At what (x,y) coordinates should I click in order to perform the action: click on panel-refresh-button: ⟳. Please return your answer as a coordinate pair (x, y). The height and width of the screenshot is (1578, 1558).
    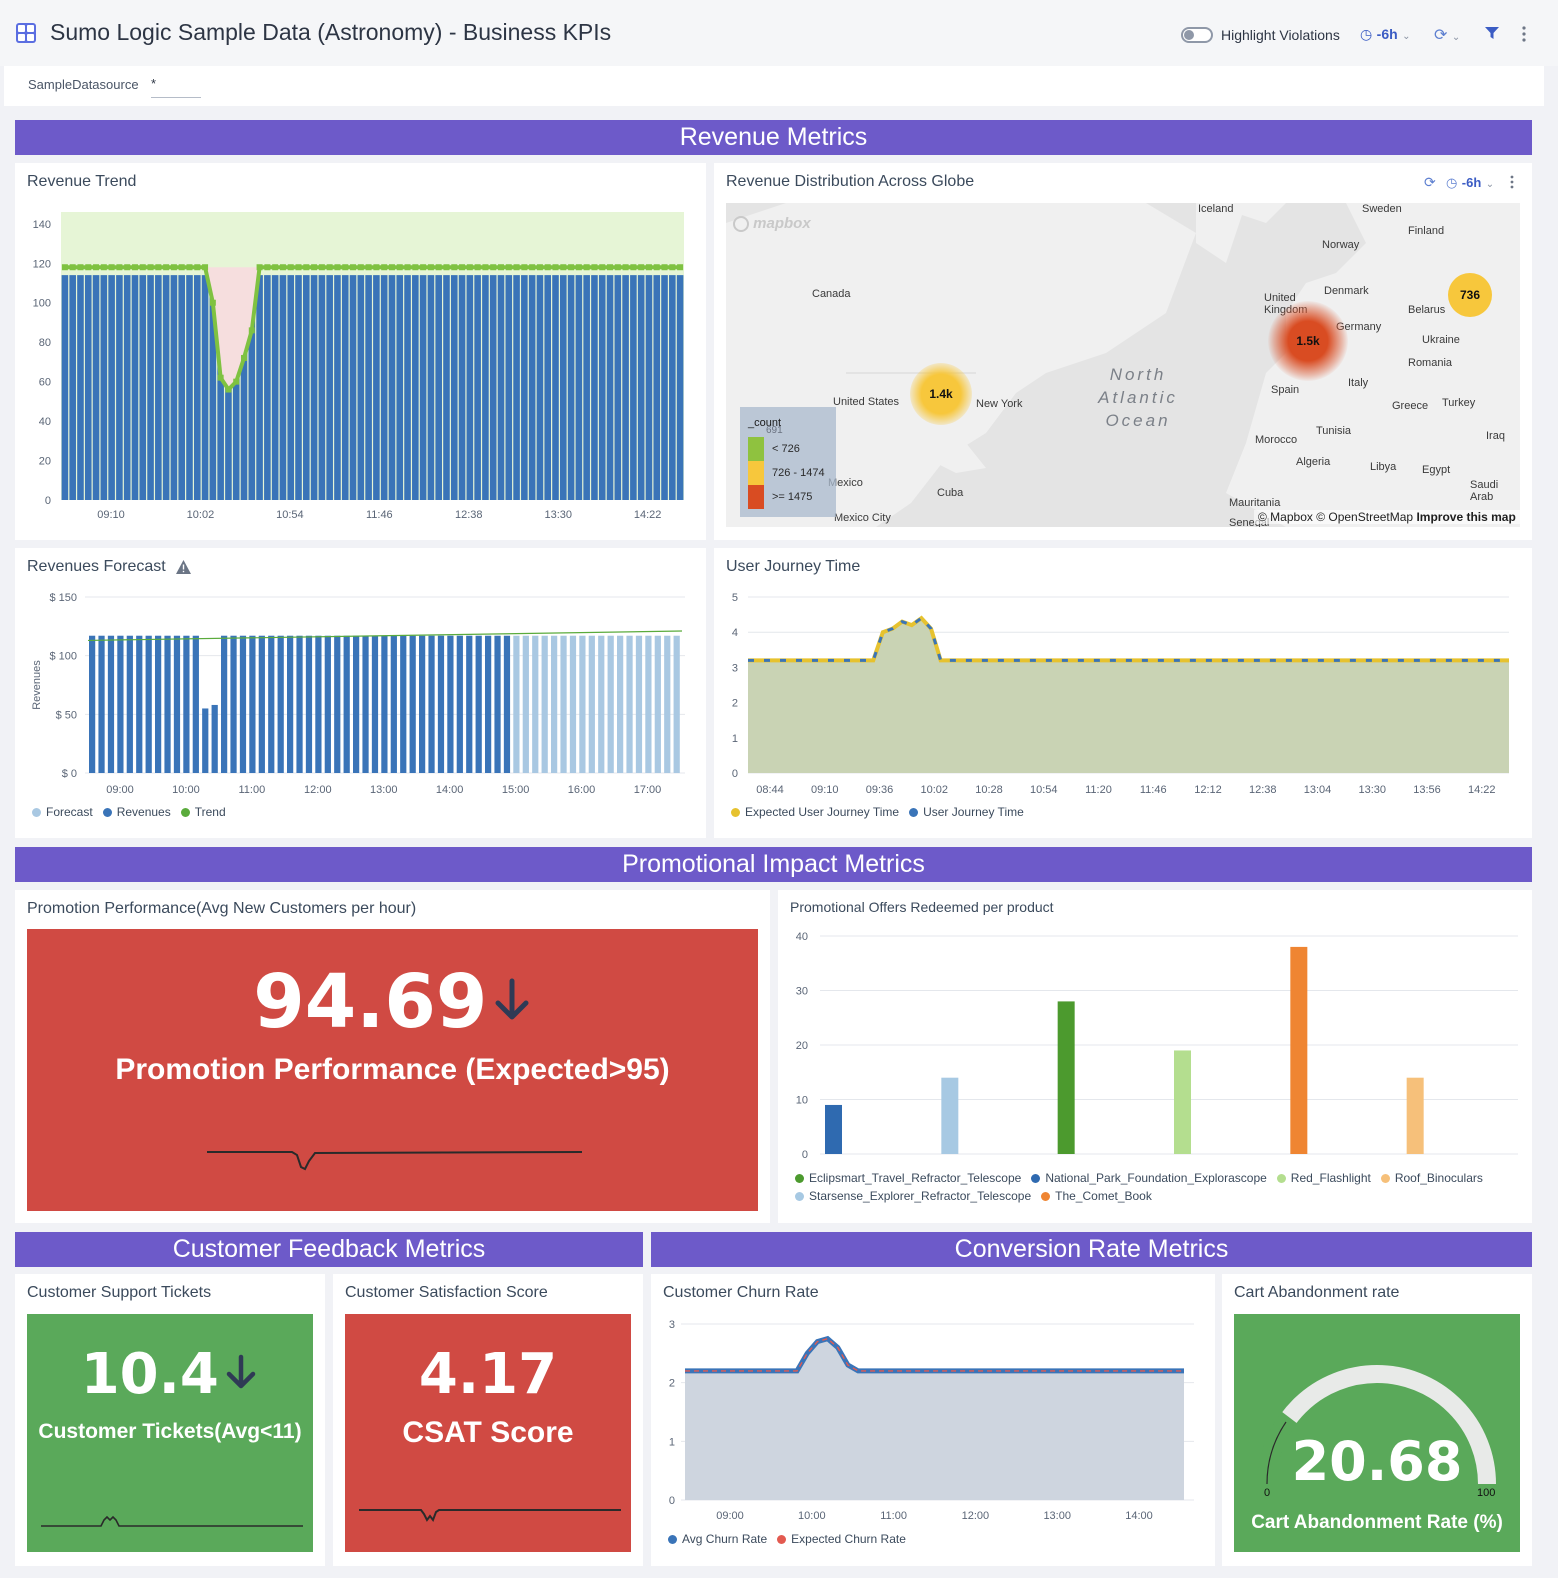
    Looking at the image, I should click on (1430, 183).